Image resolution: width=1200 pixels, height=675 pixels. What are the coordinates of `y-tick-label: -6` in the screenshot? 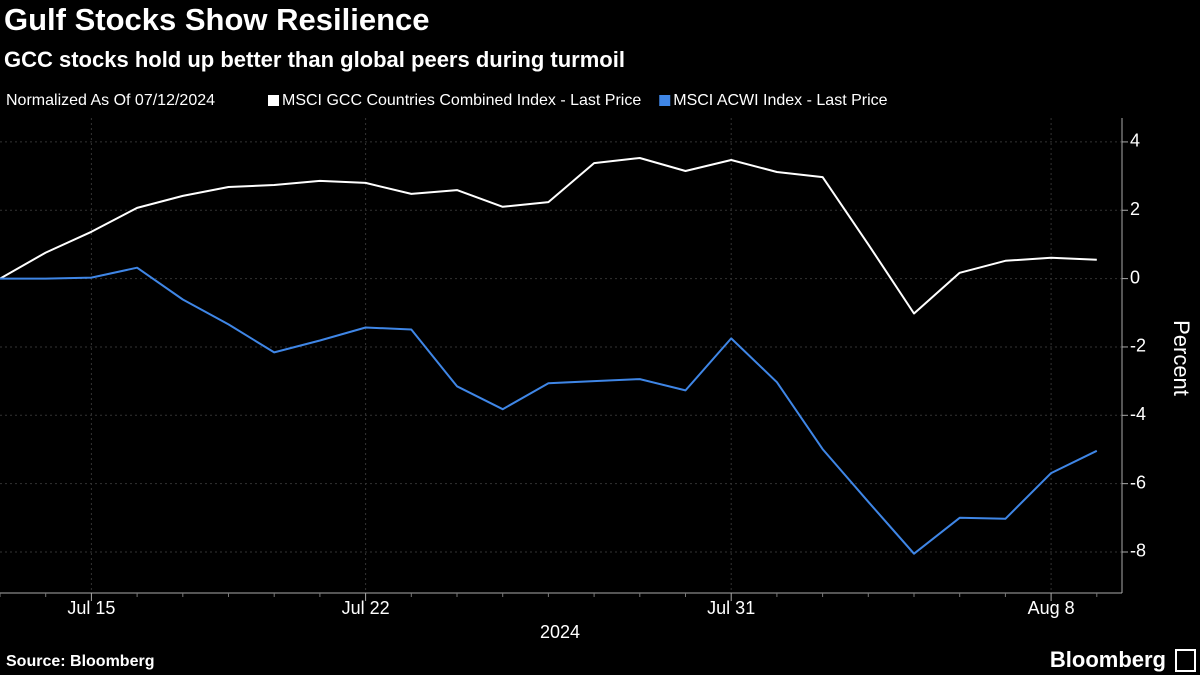 It's located at (1138, 482).